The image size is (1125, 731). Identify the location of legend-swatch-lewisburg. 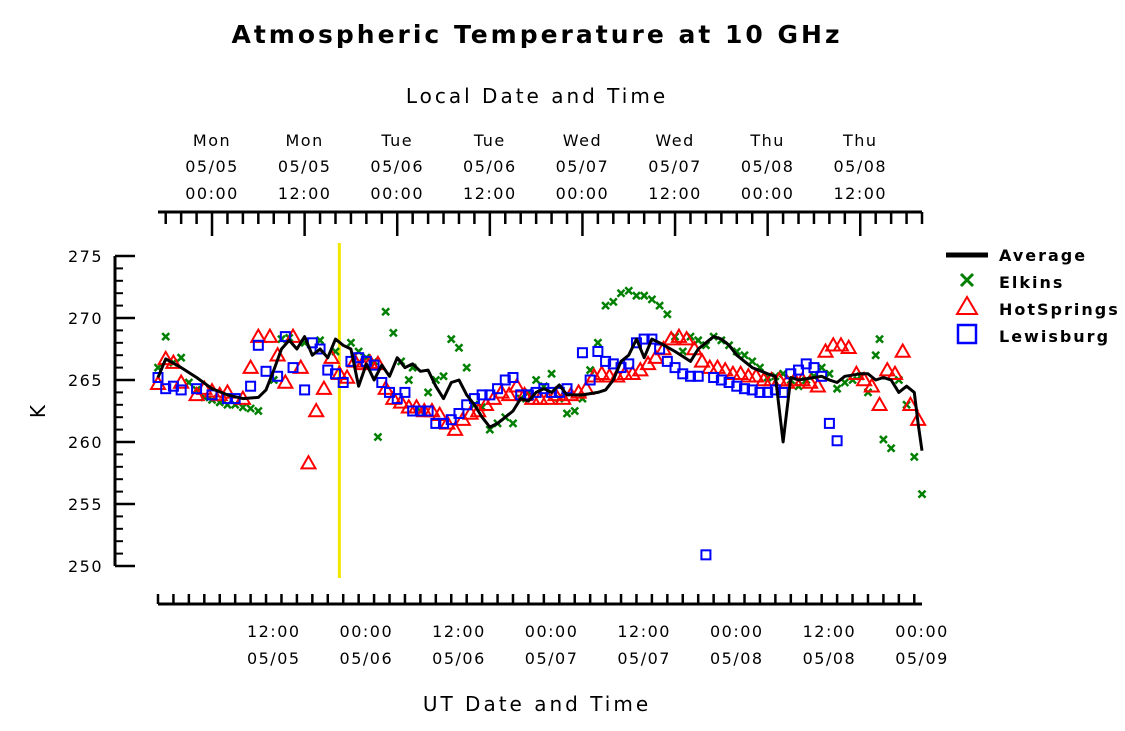
(967, 334).